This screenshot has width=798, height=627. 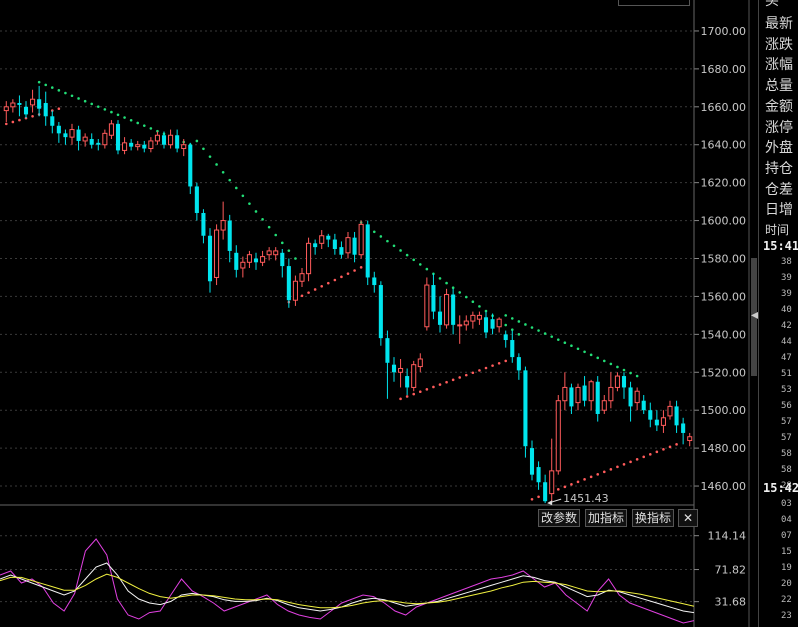 What do you see at coordinates (724, 145) in the screenshot?
I see `price-tick-label: 1640.00` at bounding box center [724, 145].